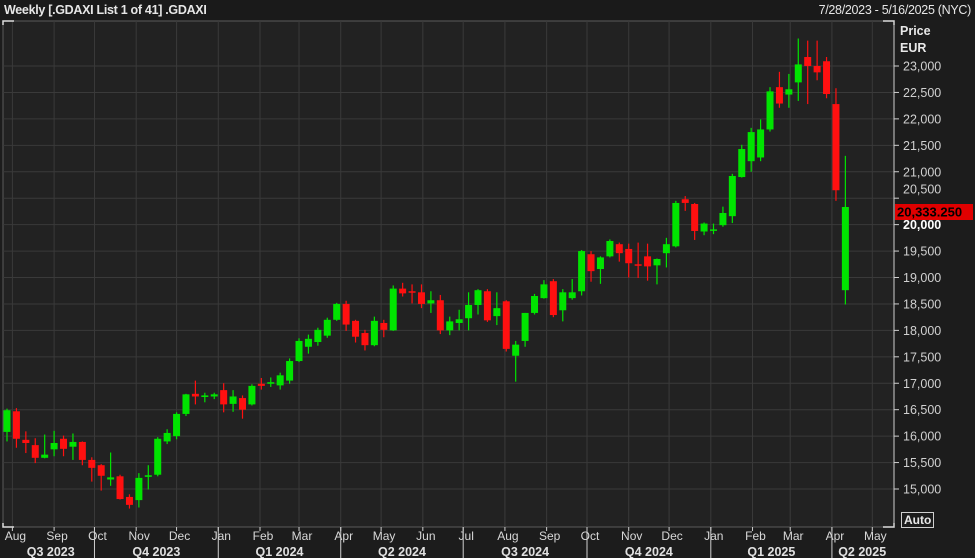 The height and width of the screenshot is (558, 975). What do you see at coordinates (343, 536) in the screenshot?
I see `month-label: Apr` at bounding box center [343, 536].